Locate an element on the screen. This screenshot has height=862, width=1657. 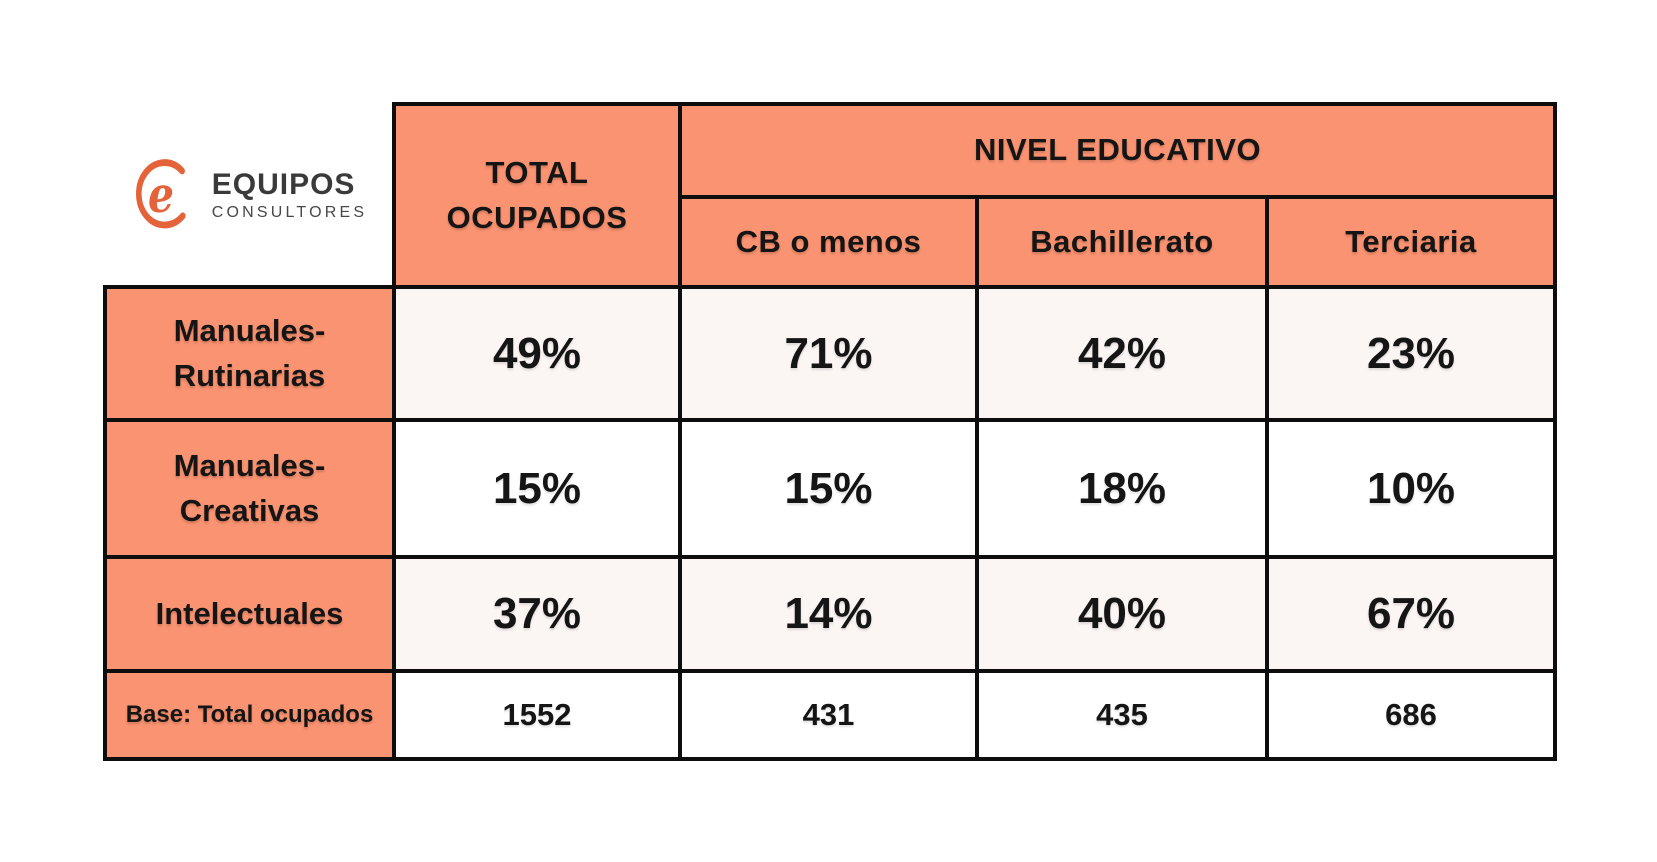
row-label-line: Creativas is located at coordinates (249, 510).